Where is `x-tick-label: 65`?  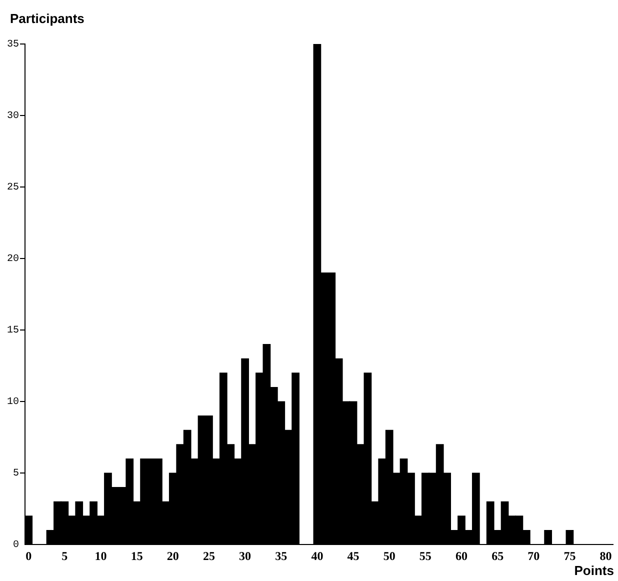 x-tick-label: 65 is located at coordinates (498, 555).